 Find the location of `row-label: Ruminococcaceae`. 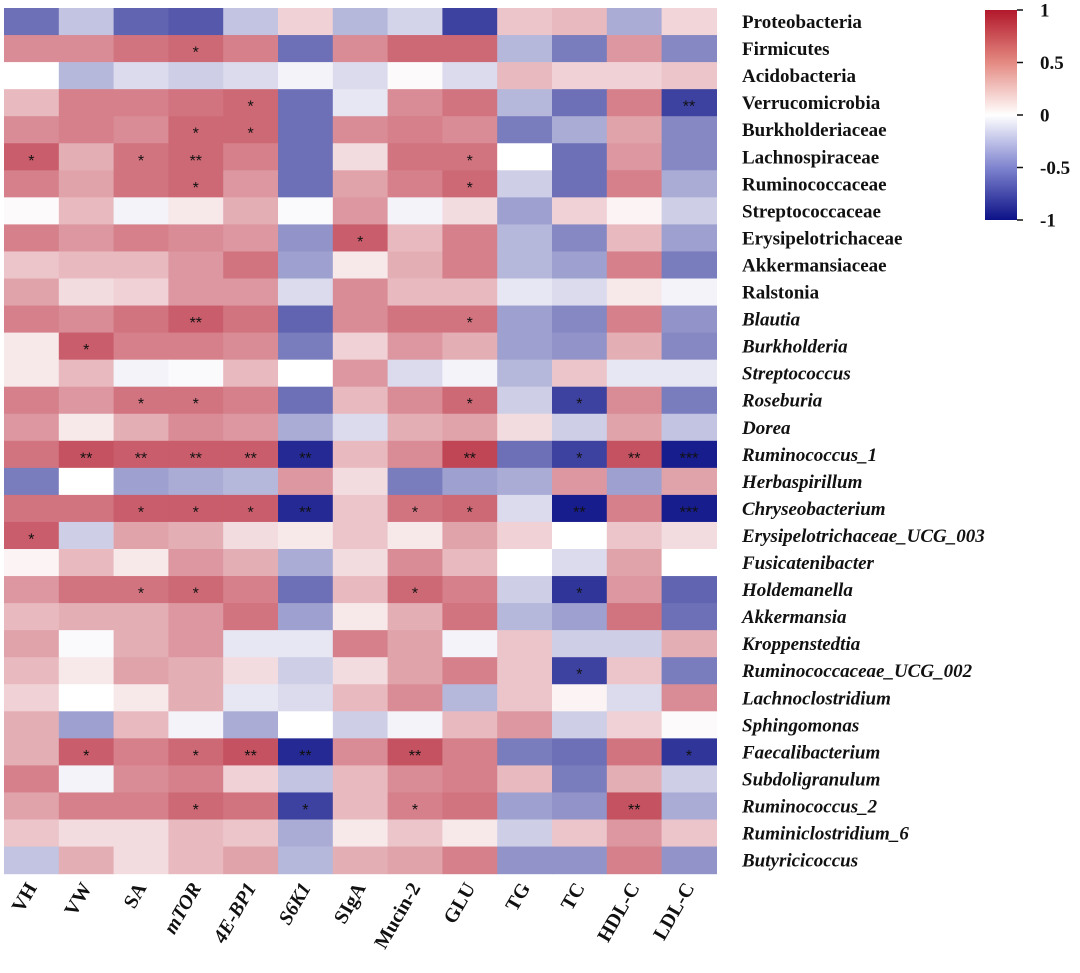

row-label: Ruminococcaceae is located at coordinates (814, 184).